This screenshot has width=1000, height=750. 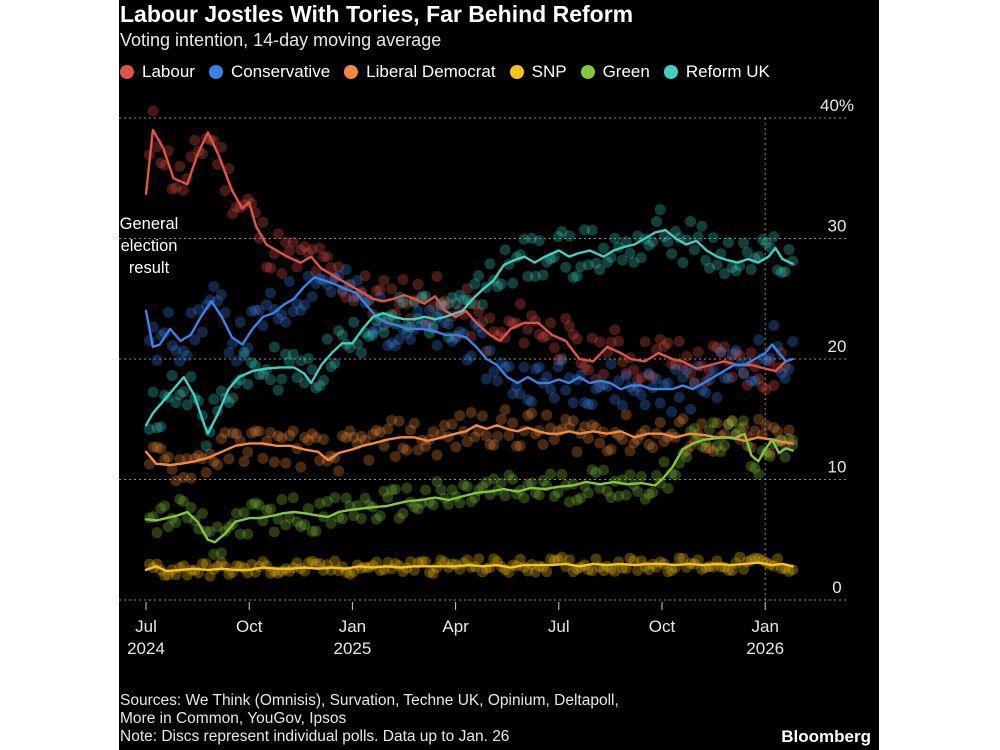 I want to click on bloomberg-logo: Bloomberg, so click(x=826, y=736).